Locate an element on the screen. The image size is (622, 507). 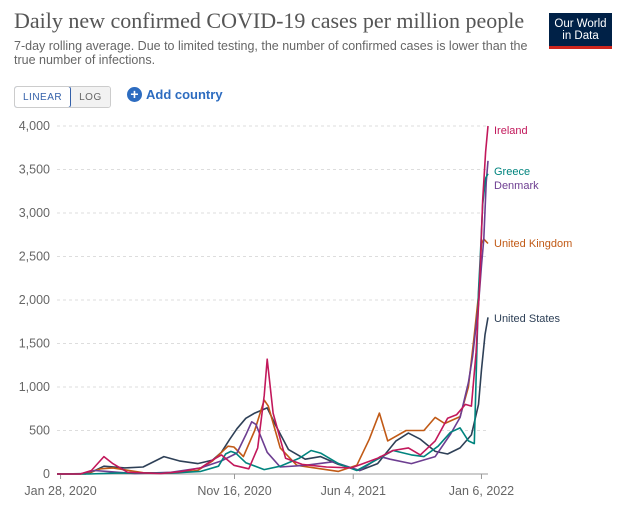
series-label-united-states: United States is located at coordinates (527, 319).